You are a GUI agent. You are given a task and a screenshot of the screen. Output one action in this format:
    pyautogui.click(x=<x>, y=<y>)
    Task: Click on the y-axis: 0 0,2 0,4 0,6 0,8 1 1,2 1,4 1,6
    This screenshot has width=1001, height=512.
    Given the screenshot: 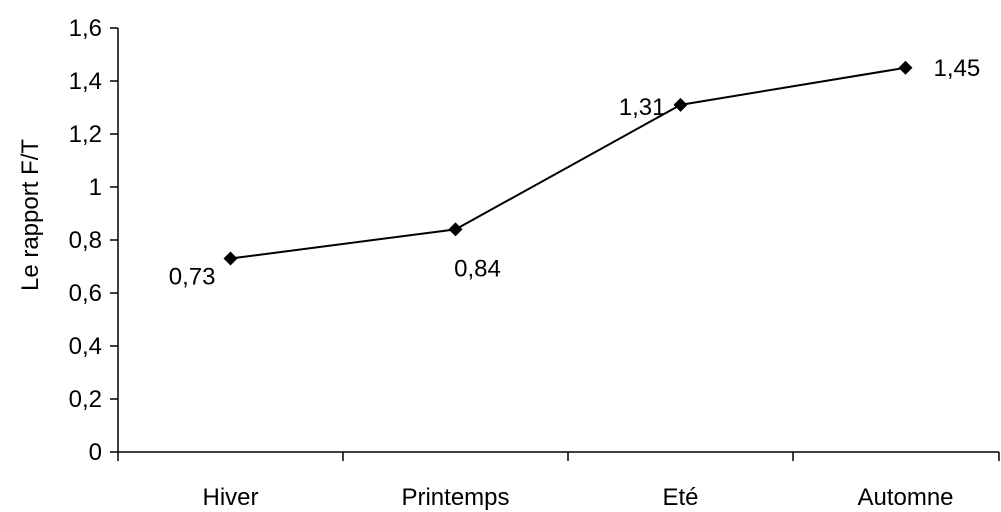 What is the action you would take?
    pyautogui.click(x=94, y=240)
    